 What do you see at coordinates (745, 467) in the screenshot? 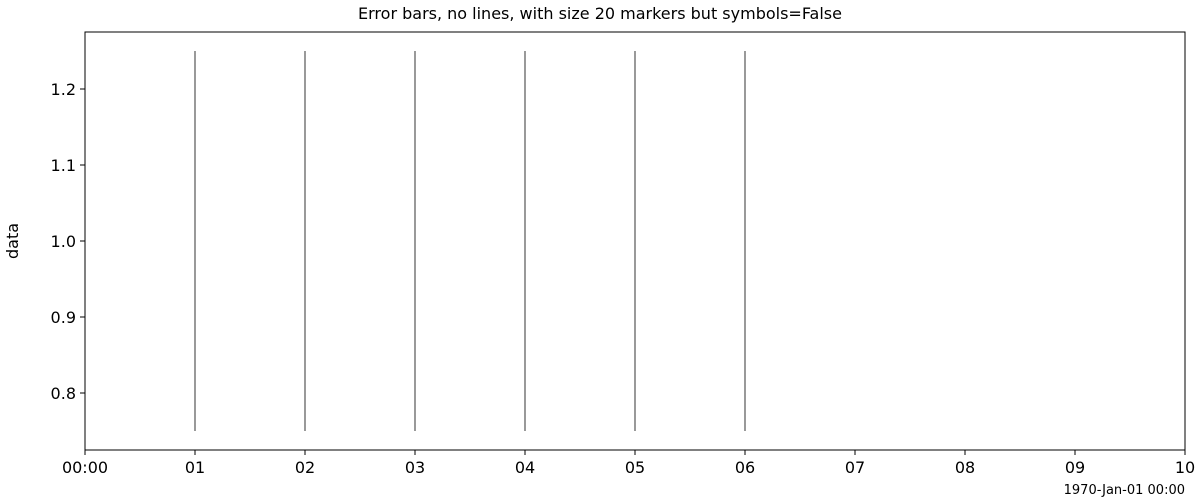
I see `x-tick-label: 06` at bounding box center [745, 467].